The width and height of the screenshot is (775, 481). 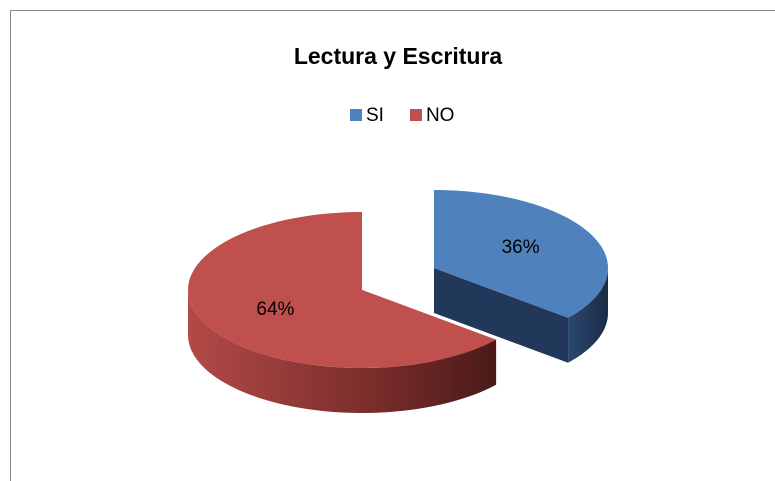 What do you see at coordinates (375, 115) in the screenshot?
I see `legend-label: SI` at bounding box center [375, 115].